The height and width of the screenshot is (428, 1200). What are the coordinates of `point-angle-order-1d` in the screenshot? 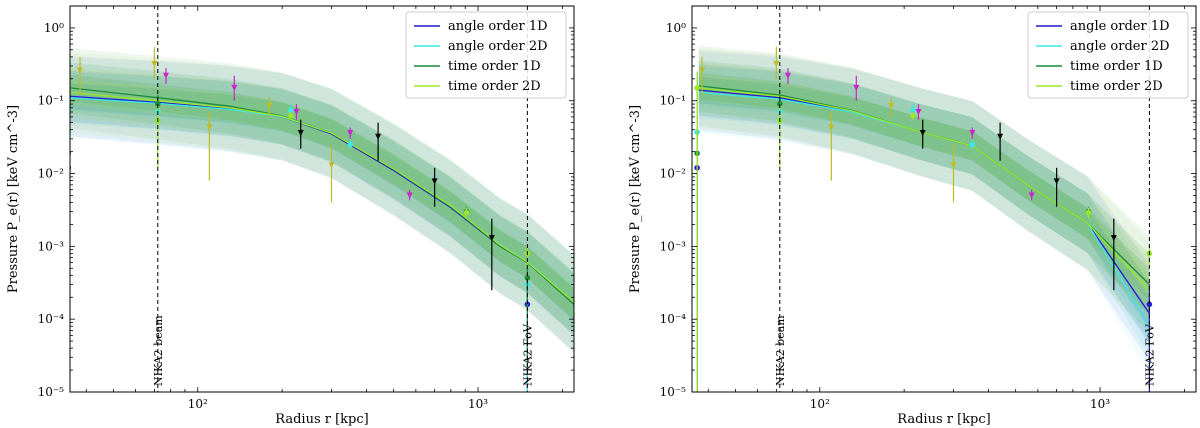 It's located at (1149, 304).